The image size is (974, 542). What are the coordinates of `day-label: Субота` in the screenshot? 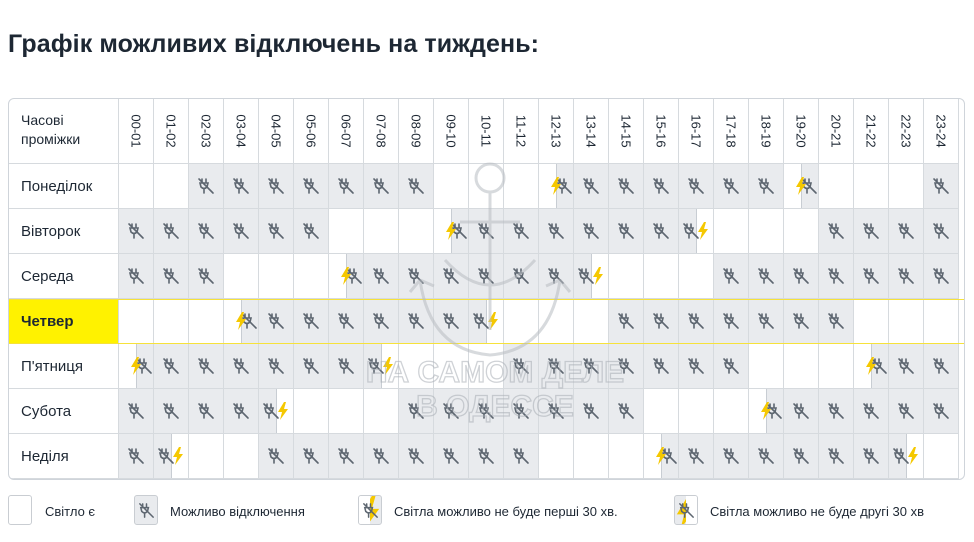 It's located at (64, 411).